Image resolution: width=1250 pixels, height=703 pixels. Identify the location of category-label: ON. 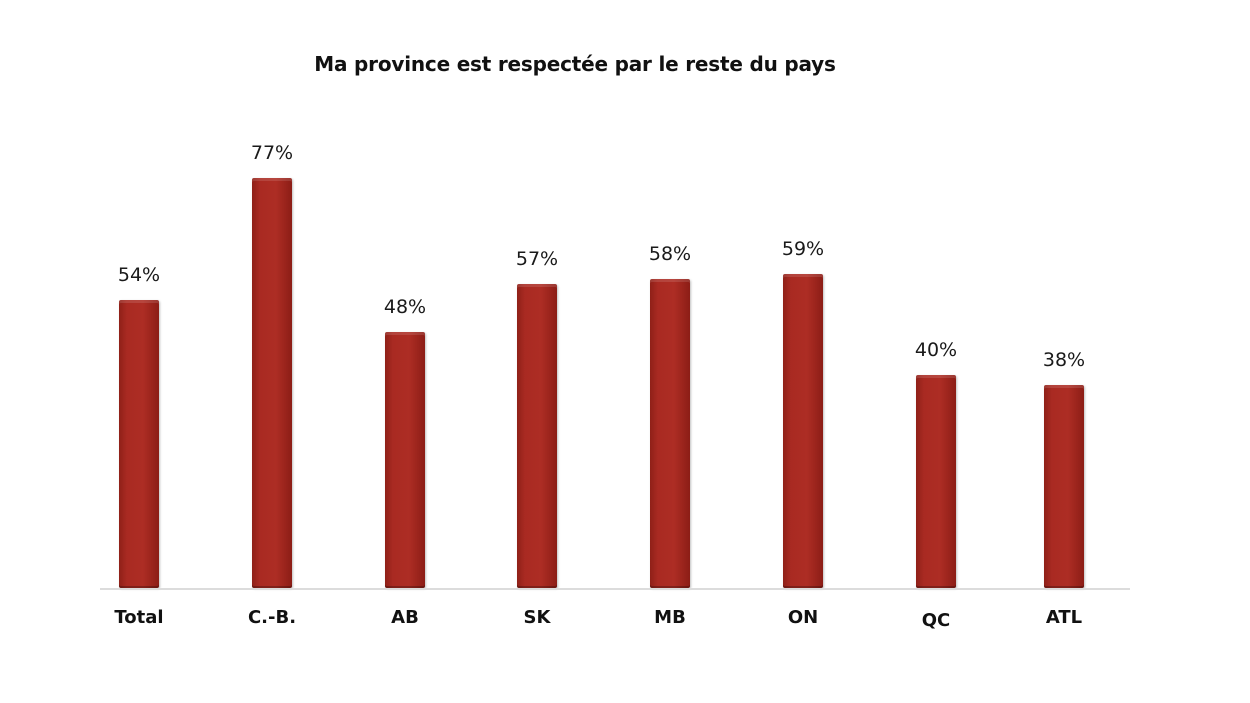
(803, 617).